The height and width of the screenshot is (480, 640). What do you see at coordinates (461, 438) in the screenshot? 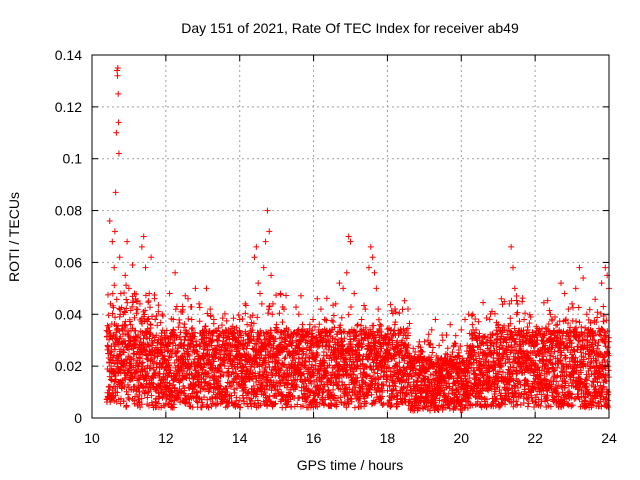
I see `x-tick-label: 20` at bounding box center [461, 438].